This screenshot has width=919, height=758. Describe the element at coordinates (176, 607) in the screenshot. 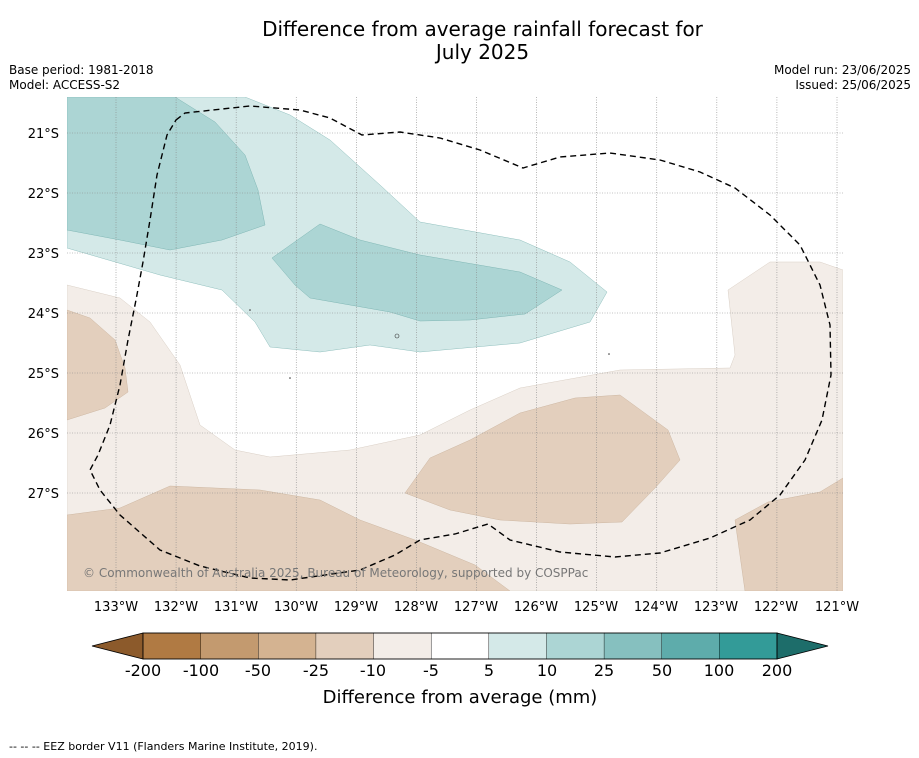

I see `lon-label: 132°W` at that location.